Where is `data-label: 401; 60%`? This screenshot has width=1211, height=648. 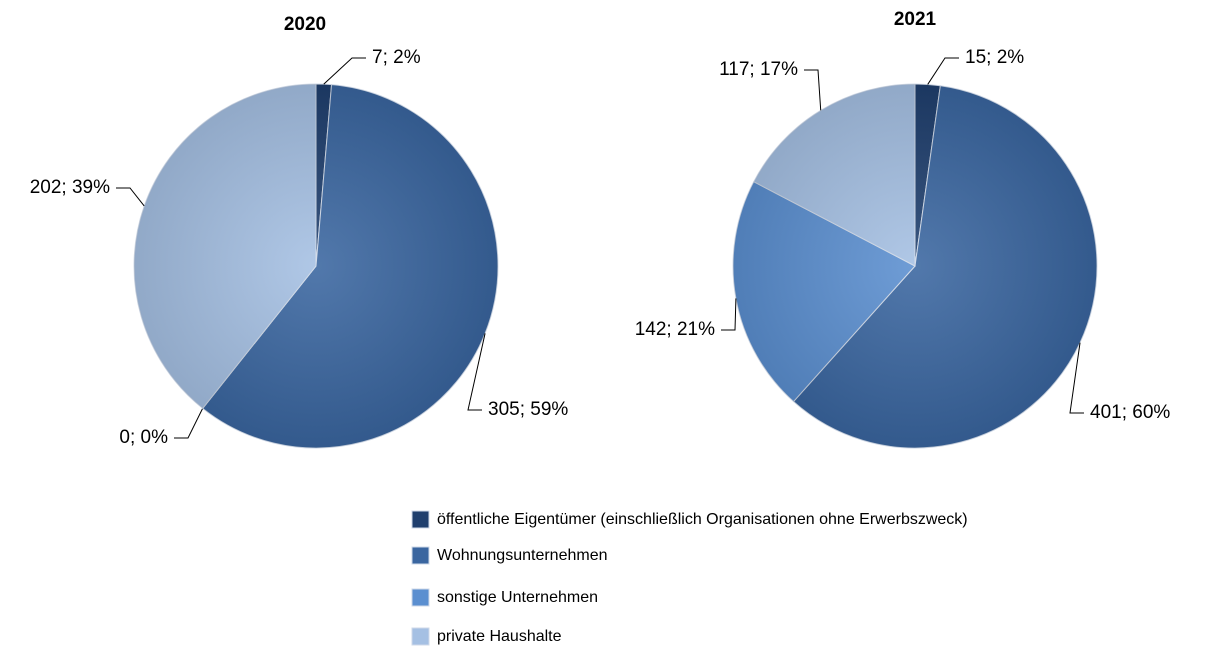
data-label: 401; 60% is located at coordinates (1130, 412).